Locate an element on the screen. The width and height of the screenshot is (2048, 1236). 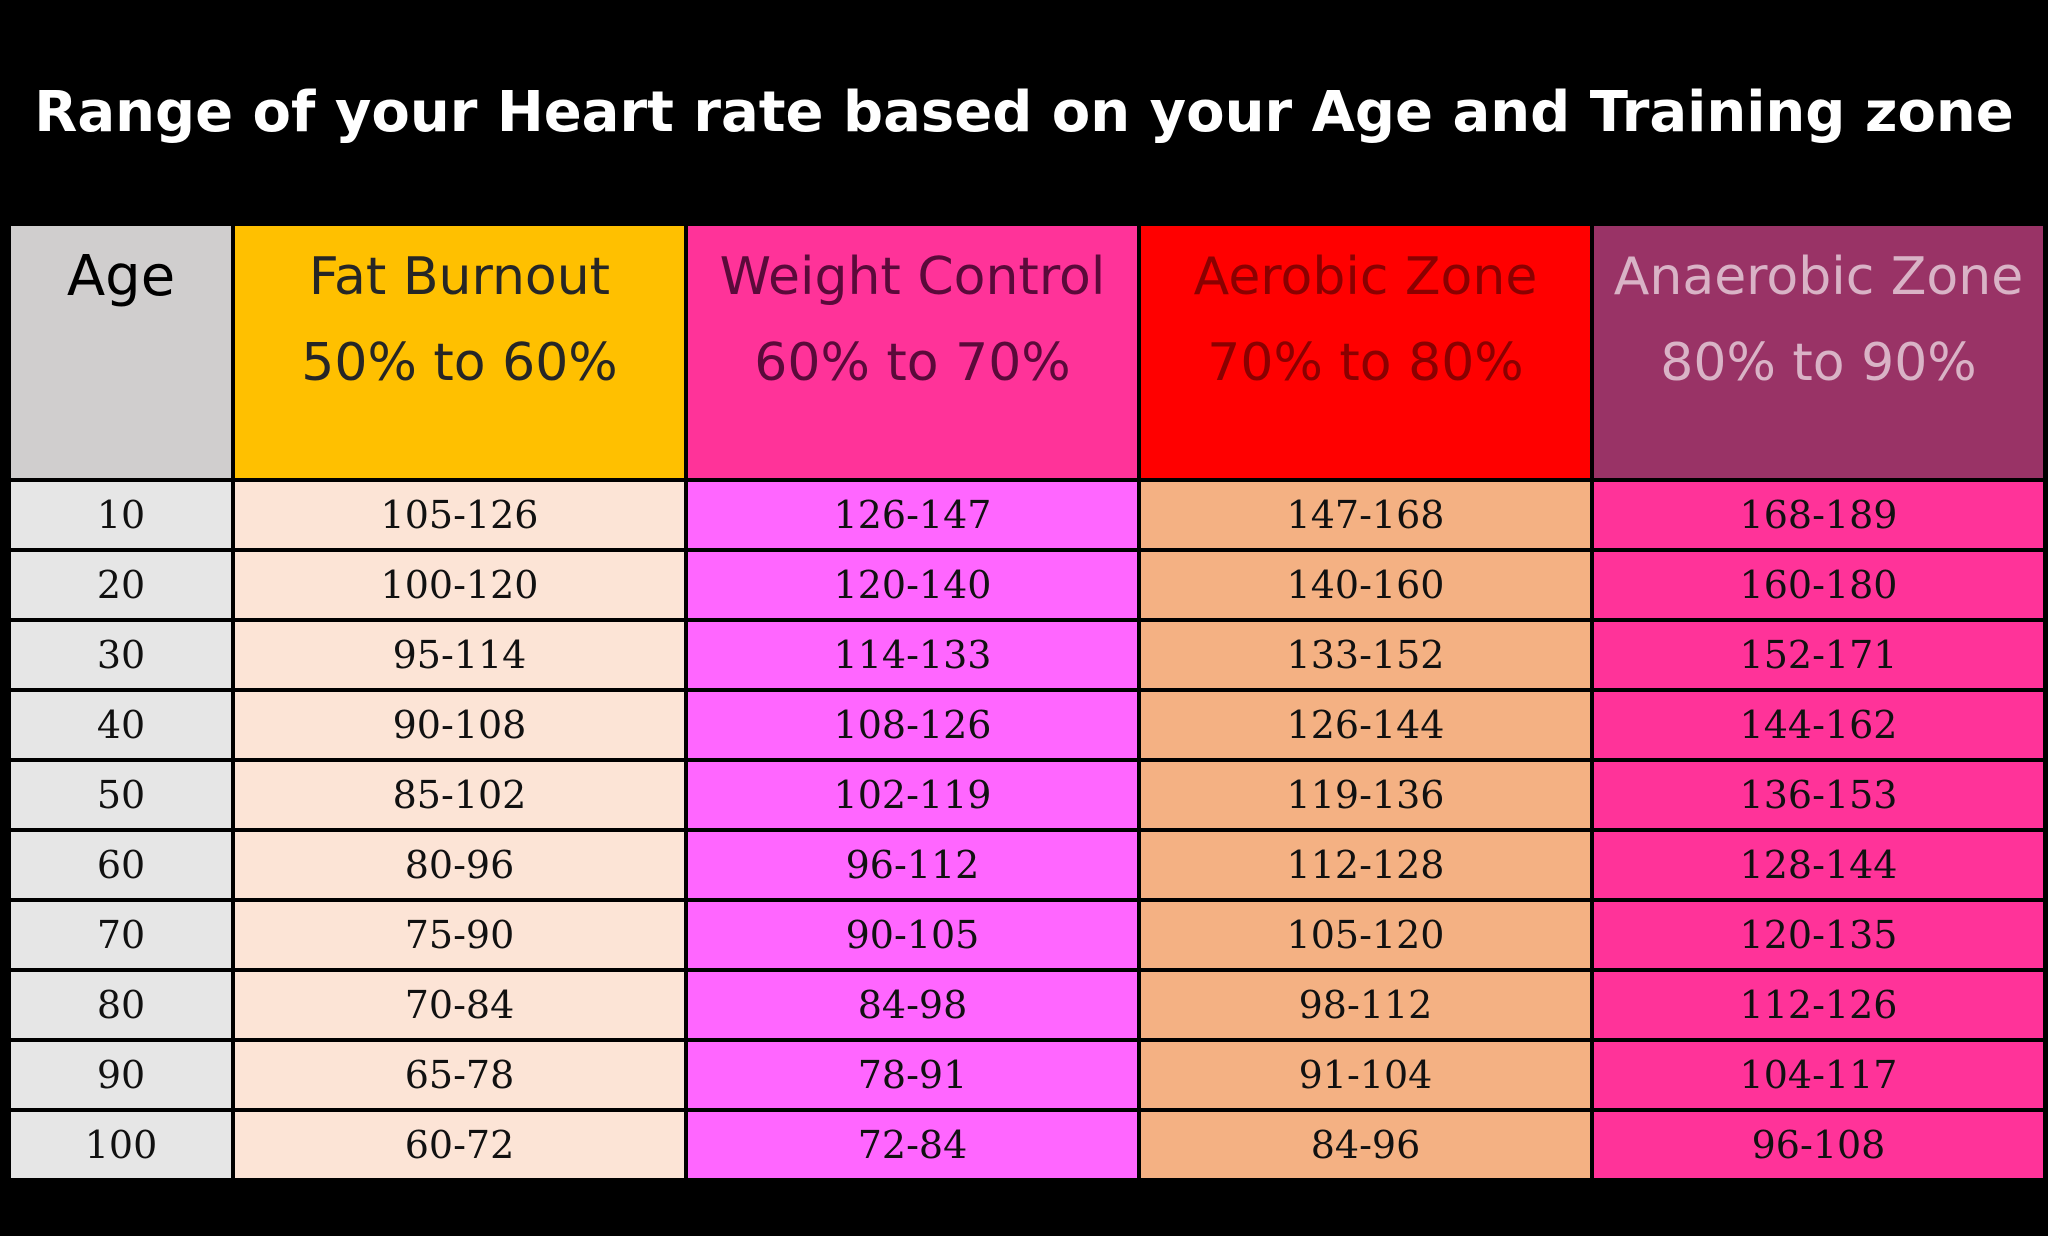
weight-control-cell: 120-140 is located at coordinates (912, 585).